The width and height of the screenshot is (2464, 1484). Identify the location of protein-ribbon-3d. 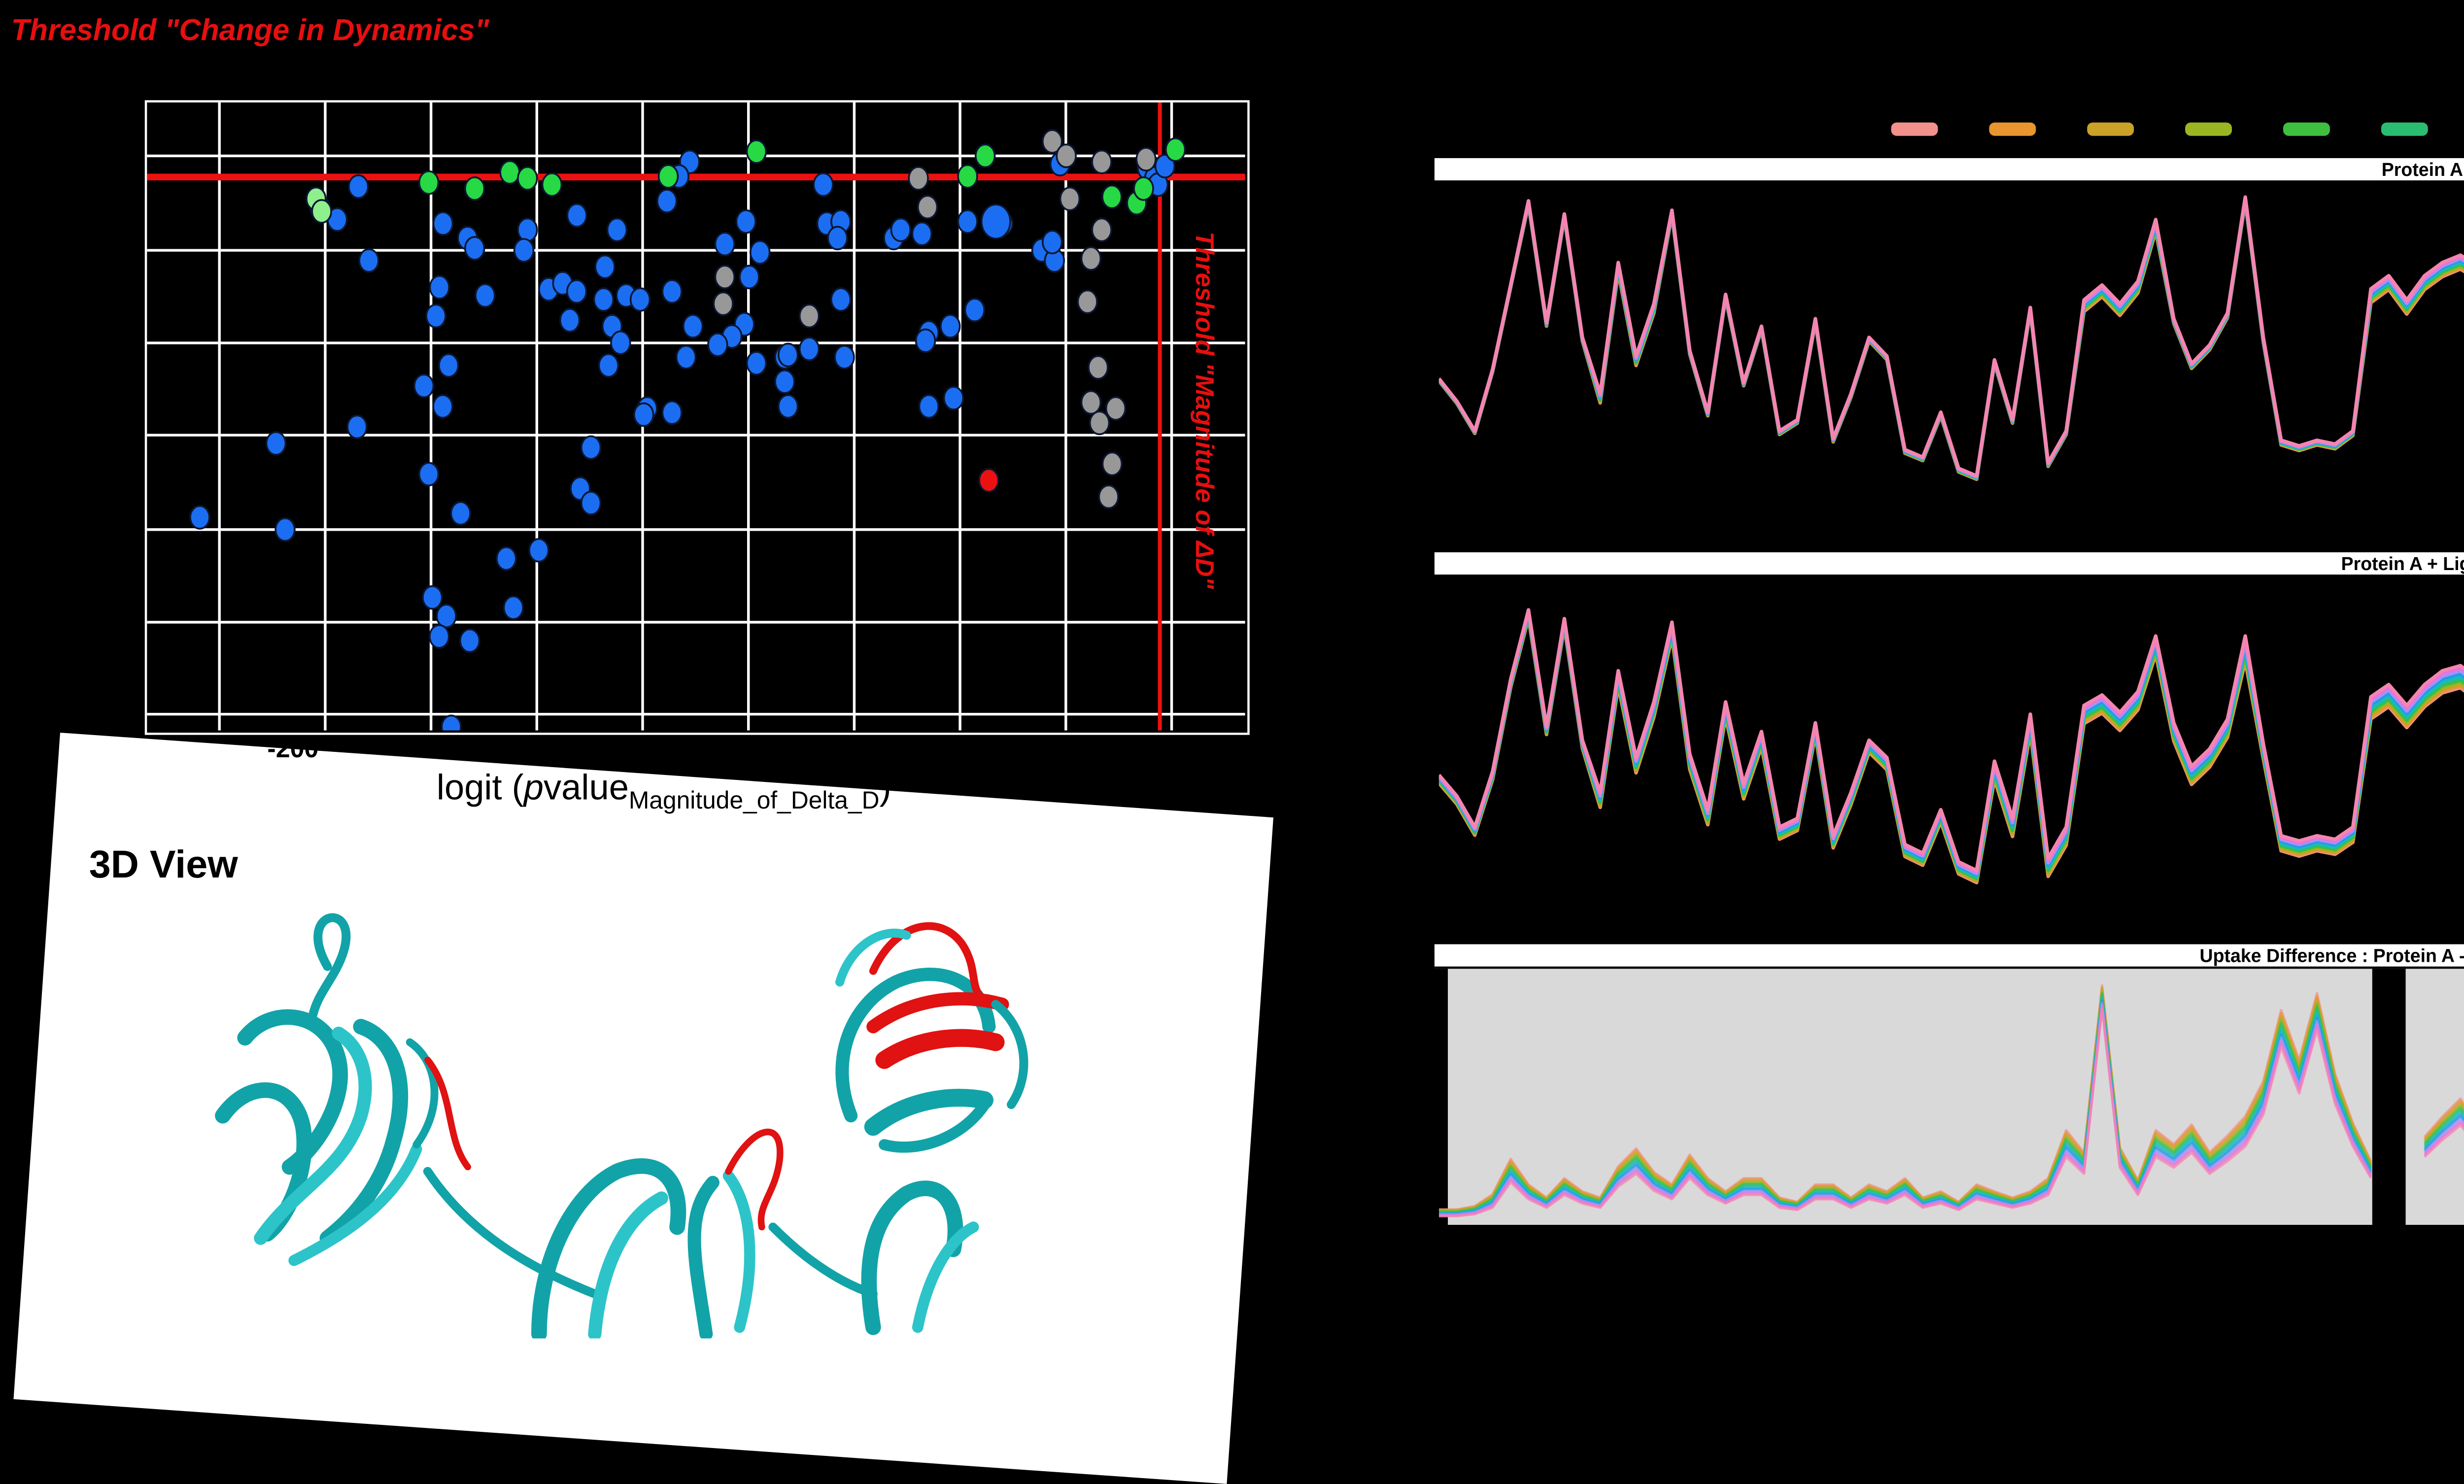
(621, 1126).